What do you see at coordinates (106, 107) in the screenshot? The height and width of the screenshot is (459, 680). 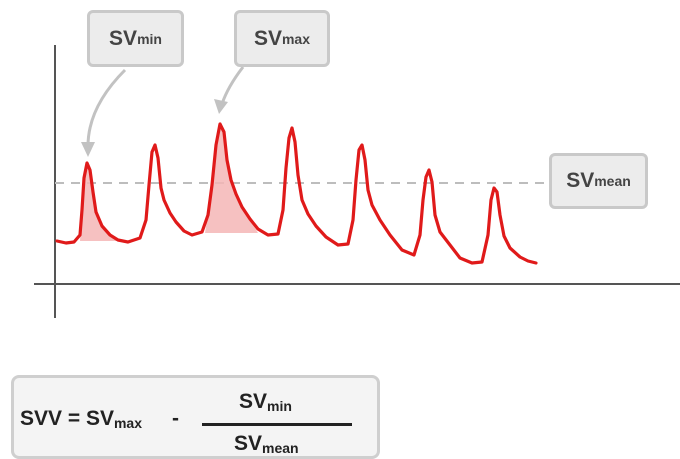 I see `sv-min-arrow` at bounding box center [106, 107].